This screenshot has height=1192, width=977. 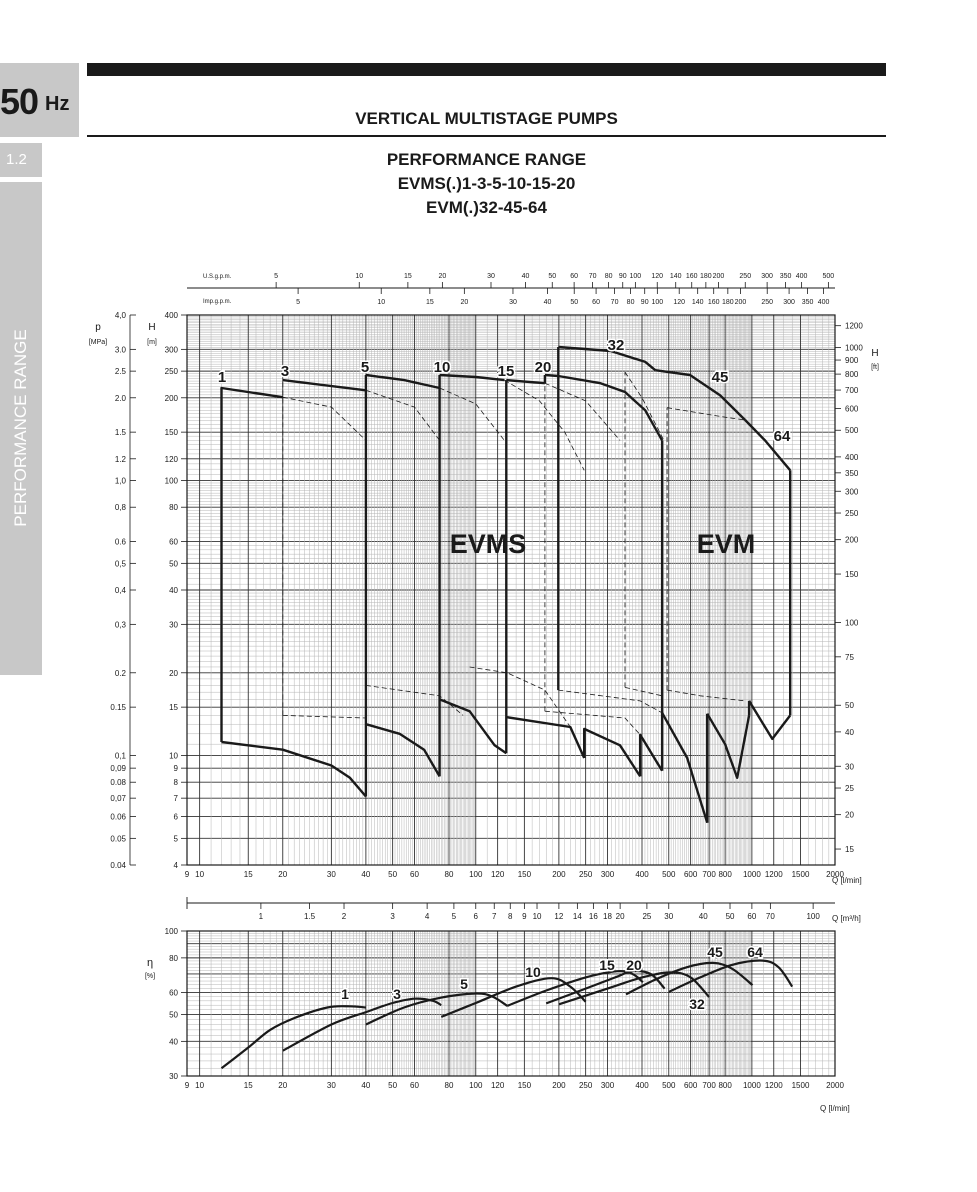 What do you see at coordinates (173, 756) in the screenshot?
I see `h-axis-tick-label: 10` at bounding box center [173, 756].